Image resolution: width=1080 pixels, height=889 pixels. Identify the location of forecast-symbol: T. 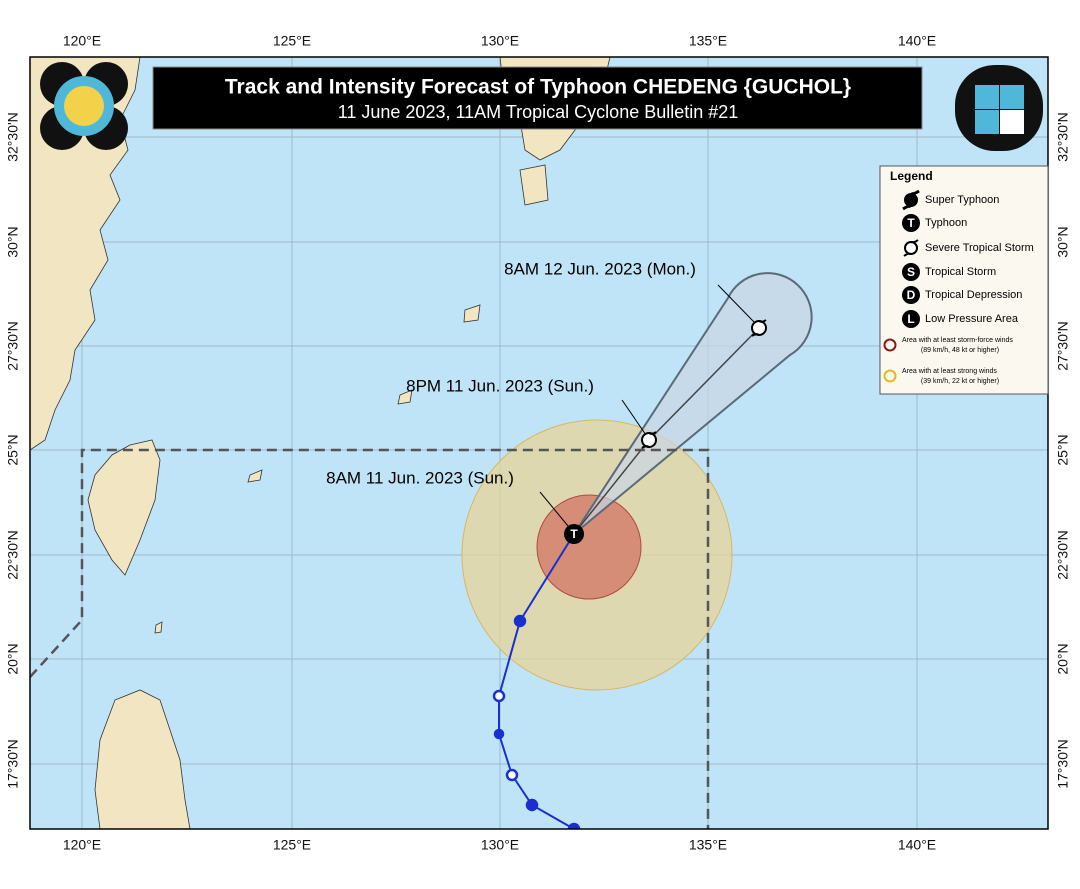
(574, 534).